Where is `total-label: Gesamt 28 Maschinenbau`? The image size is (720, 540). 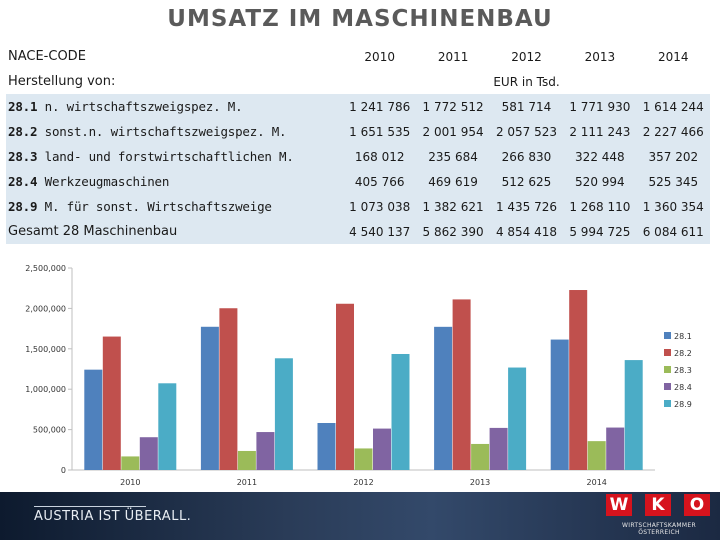 total-label: Gesamt 28 Maschinenbau is located at coordinates (174, 231).